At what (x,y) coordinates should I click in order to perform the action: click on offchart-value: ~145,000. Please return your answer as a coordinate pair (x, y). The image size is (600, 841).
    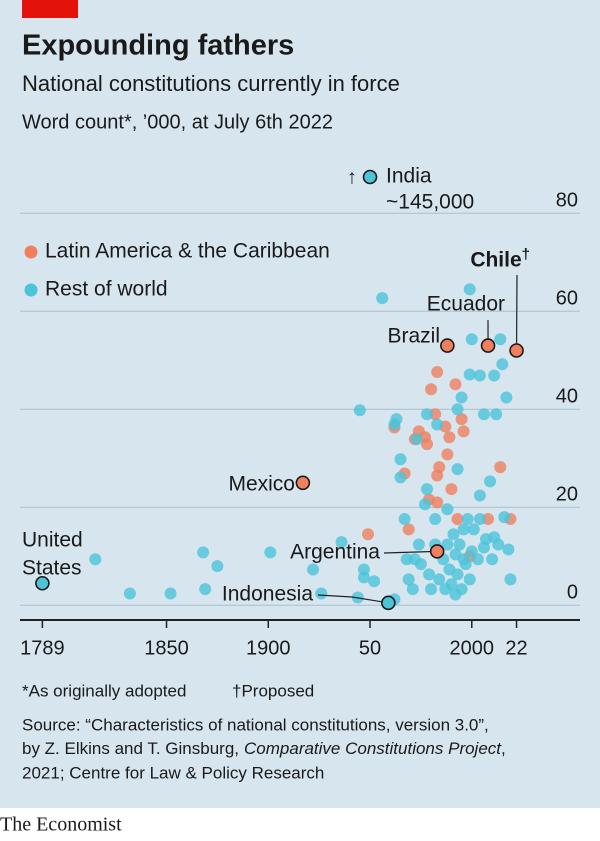
    Looking at the image, I should click on (430, 202).